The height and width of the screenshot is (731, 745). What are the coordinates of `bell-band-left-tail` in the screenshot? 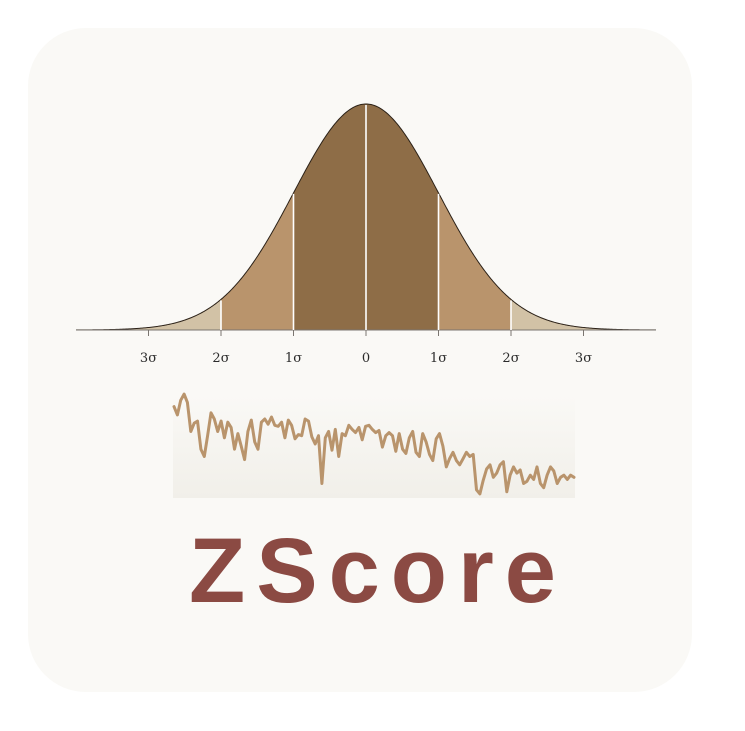 It's located at (112, 328).